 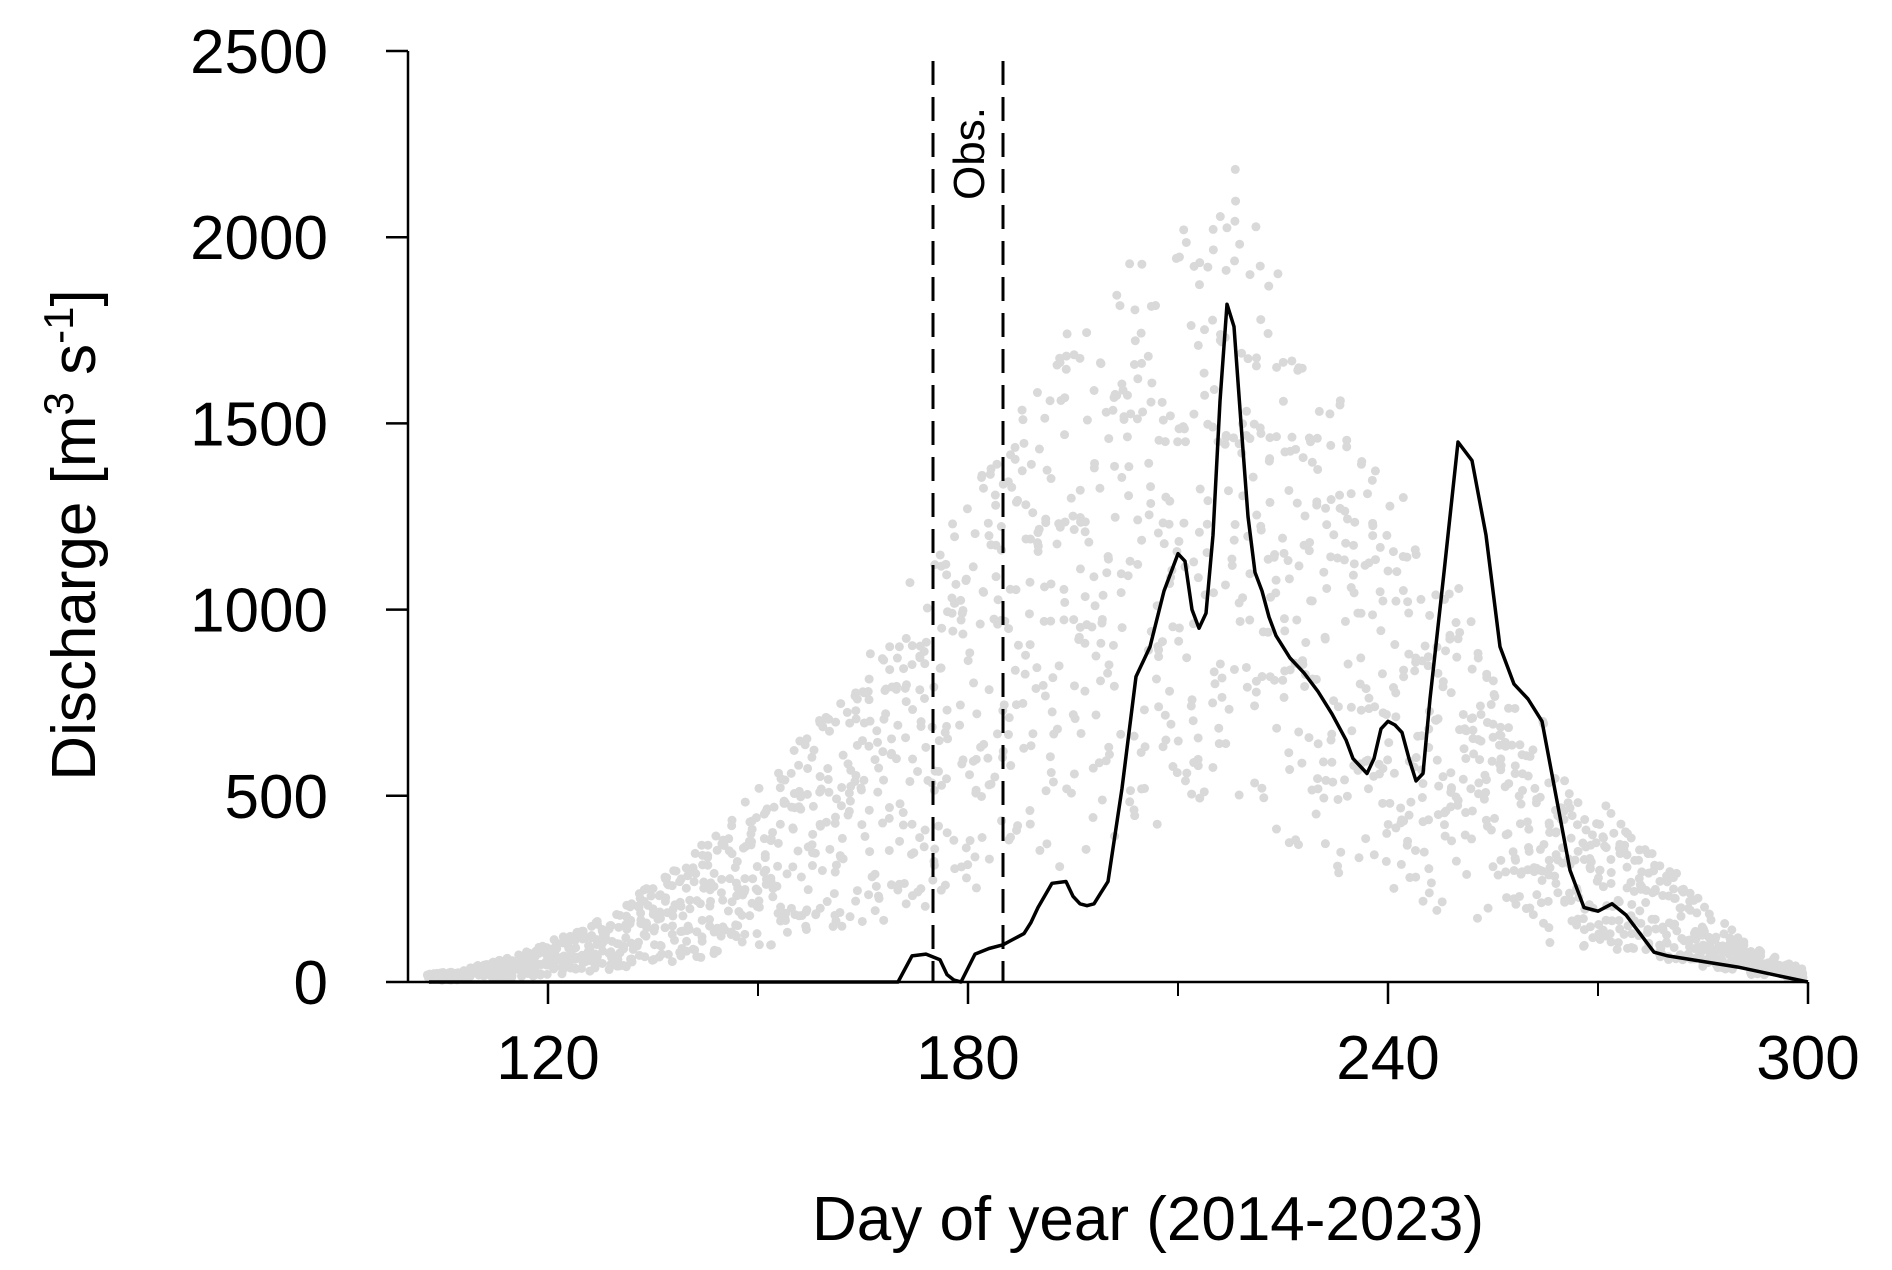 What do you see at coordinates (259, 238) in the screenshot?
I see `y-tick-label: 2000` at bounding box center [259, 238].